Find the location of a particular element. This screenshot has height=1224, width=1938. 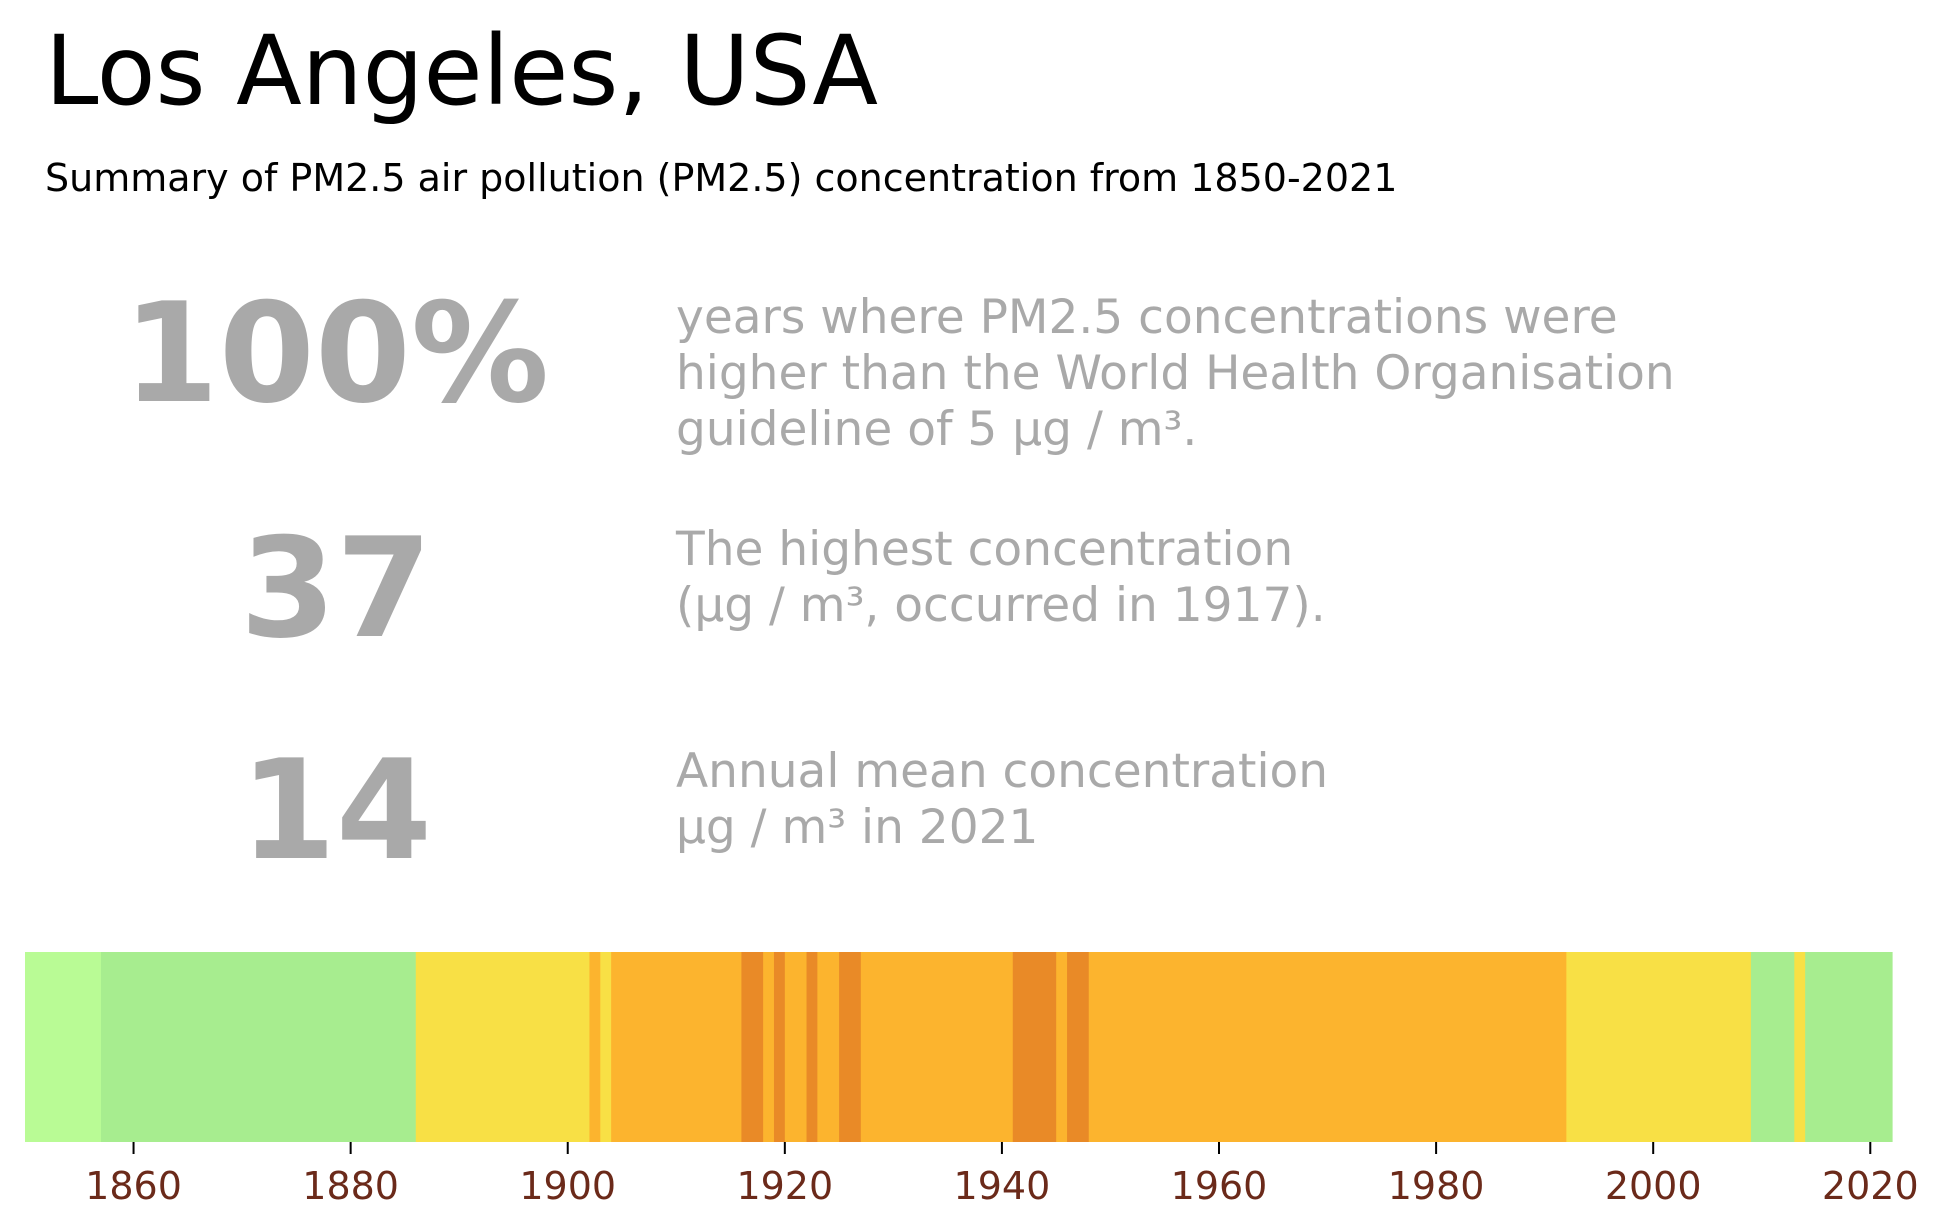

x-tick-label: 2020 is located at coordinates (1870, 1186).